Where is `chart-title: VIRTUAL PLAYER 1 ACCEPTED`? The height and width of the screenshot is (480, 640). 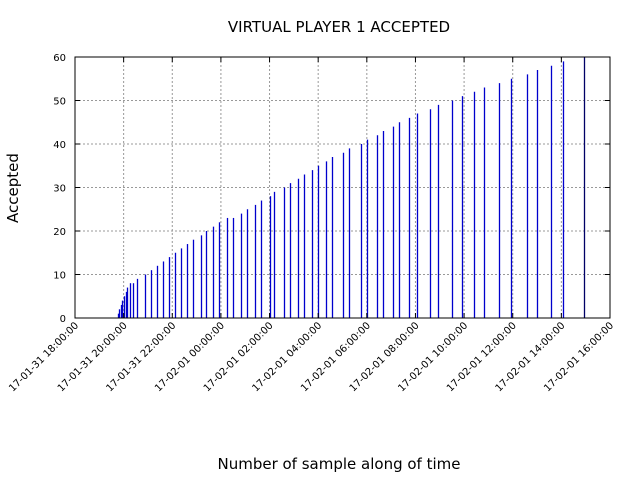
chart-title: VIRTUAL PLAYER 1 ACCEPTED is located at coordinates (339, 27).